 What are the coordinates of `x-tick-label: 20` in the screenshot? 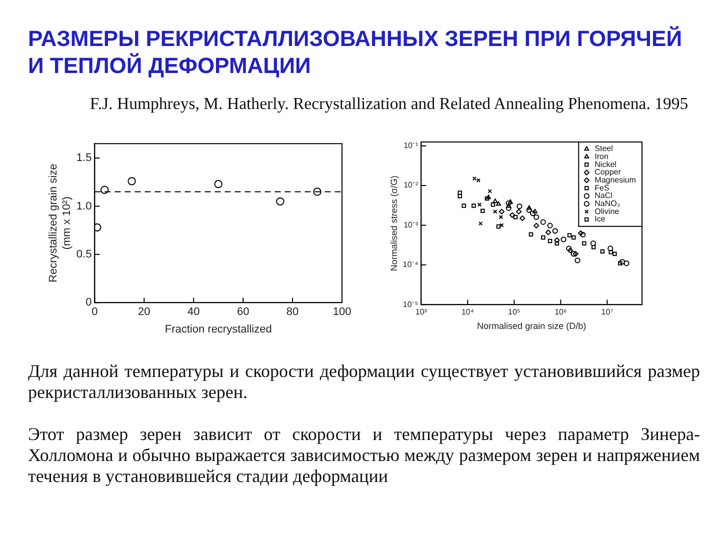 It's located at (144, 312).